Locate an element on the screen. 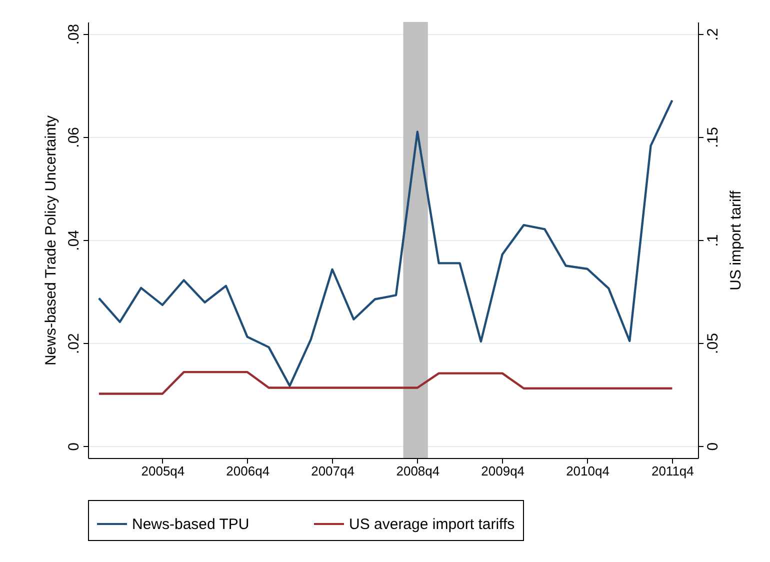 The height and width of the screenshot is (562, 770). x-tick-label: 2007q4 is located at coordinates (332, 471).